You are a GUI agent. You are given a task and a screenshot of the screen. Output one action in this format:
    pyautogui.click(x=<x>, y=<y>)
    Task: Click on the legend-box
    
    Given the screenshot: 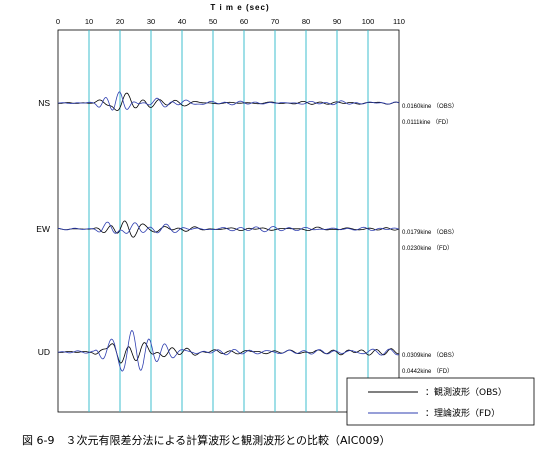 What is the action you would take?
    pyautogui.click(x=440, y=401)
    